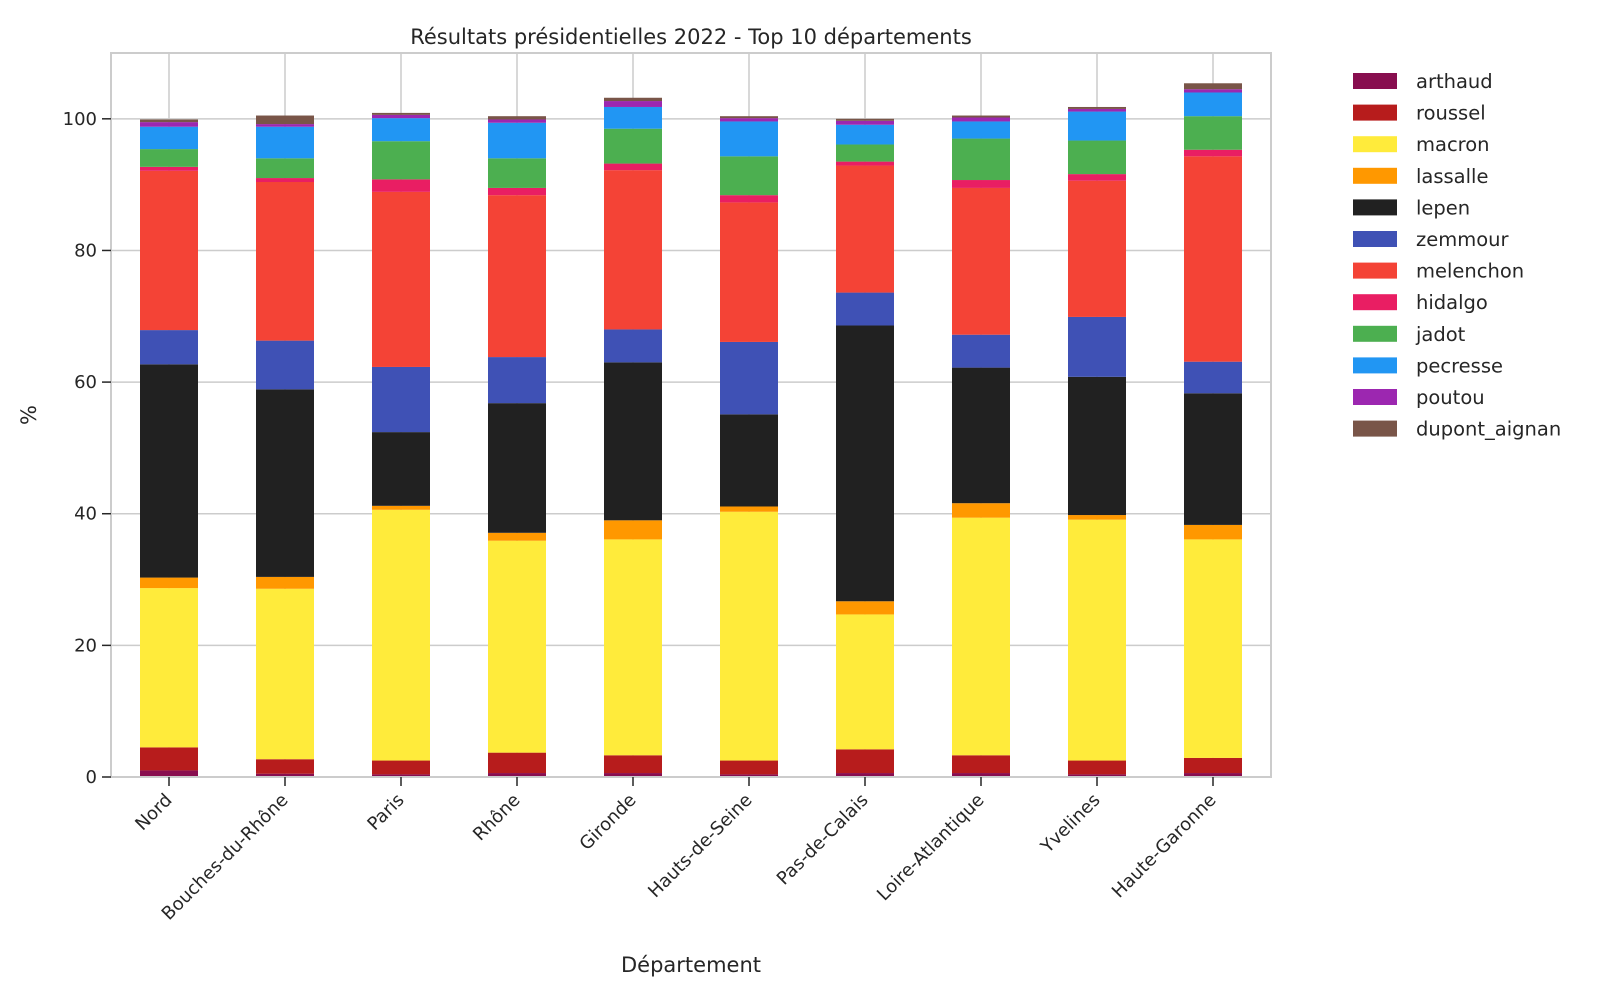  Describe the element at coordinates (85, 382) in the screenshot. I see `y-tick-label: 60` at that location.